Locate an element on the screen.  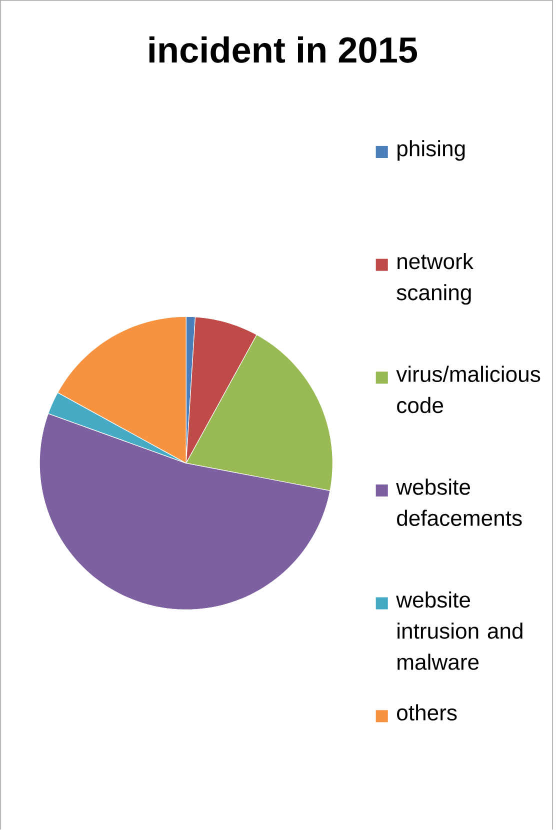
legend-label: virus/malicious code is located at coordinates (468, 390).